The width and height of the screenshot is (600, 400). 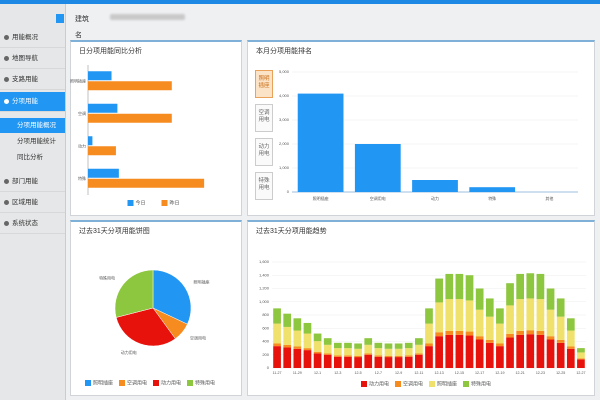 What do you see at coordinates (32, 102) in the screenshot?
I see `nav-item: 分项用能` at bounding box center [32, 102].